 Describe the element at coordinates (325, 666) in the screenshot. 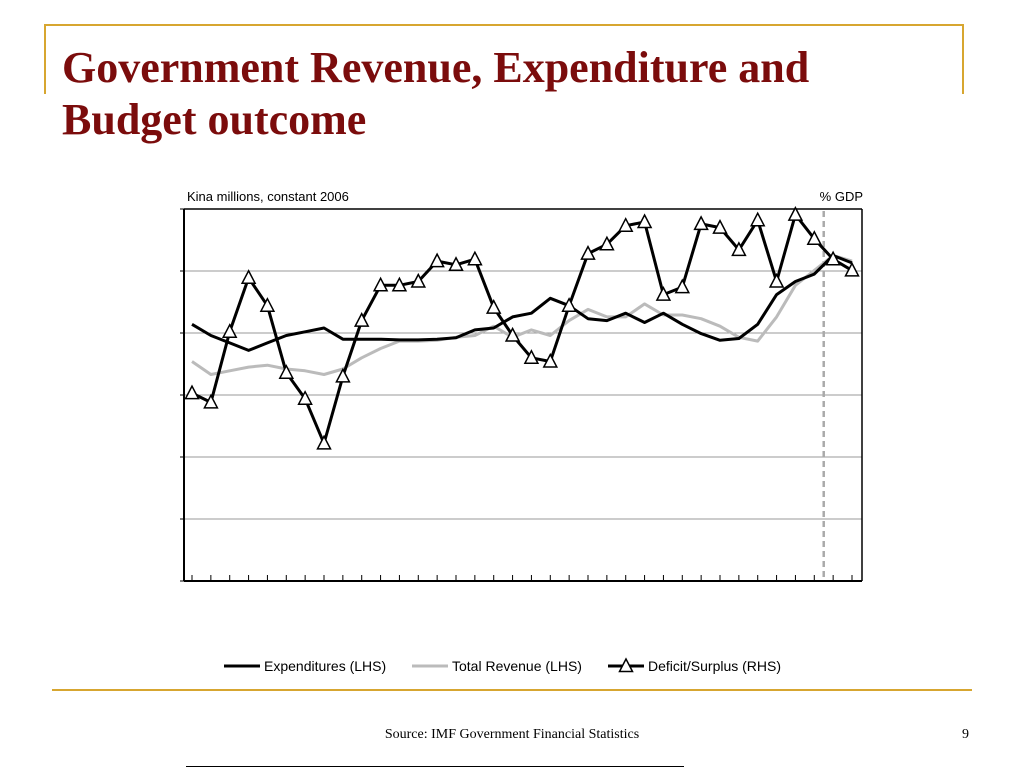

I see `expenditures-legend-label: Expenditures (LHS)` at that location.